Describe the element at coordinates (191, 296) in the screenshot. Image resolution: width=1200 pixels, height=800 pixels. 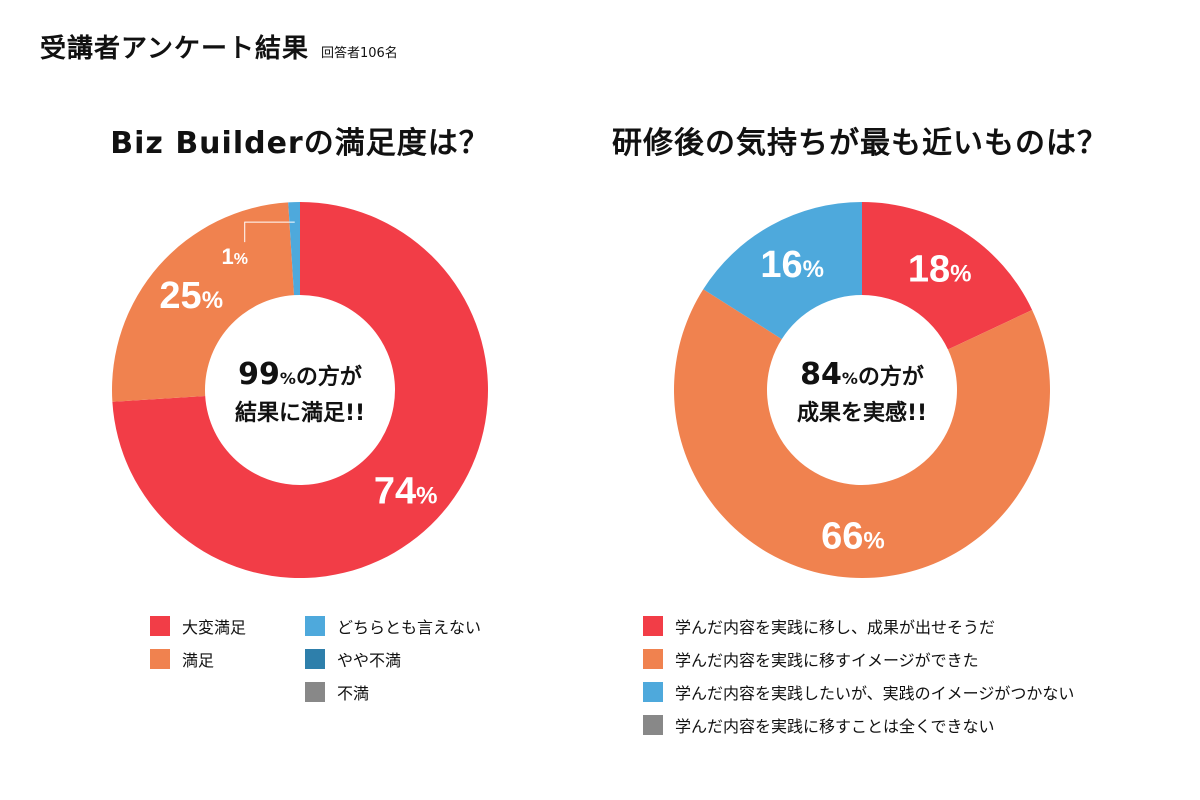
I see `slice-label: 25%` at that location.